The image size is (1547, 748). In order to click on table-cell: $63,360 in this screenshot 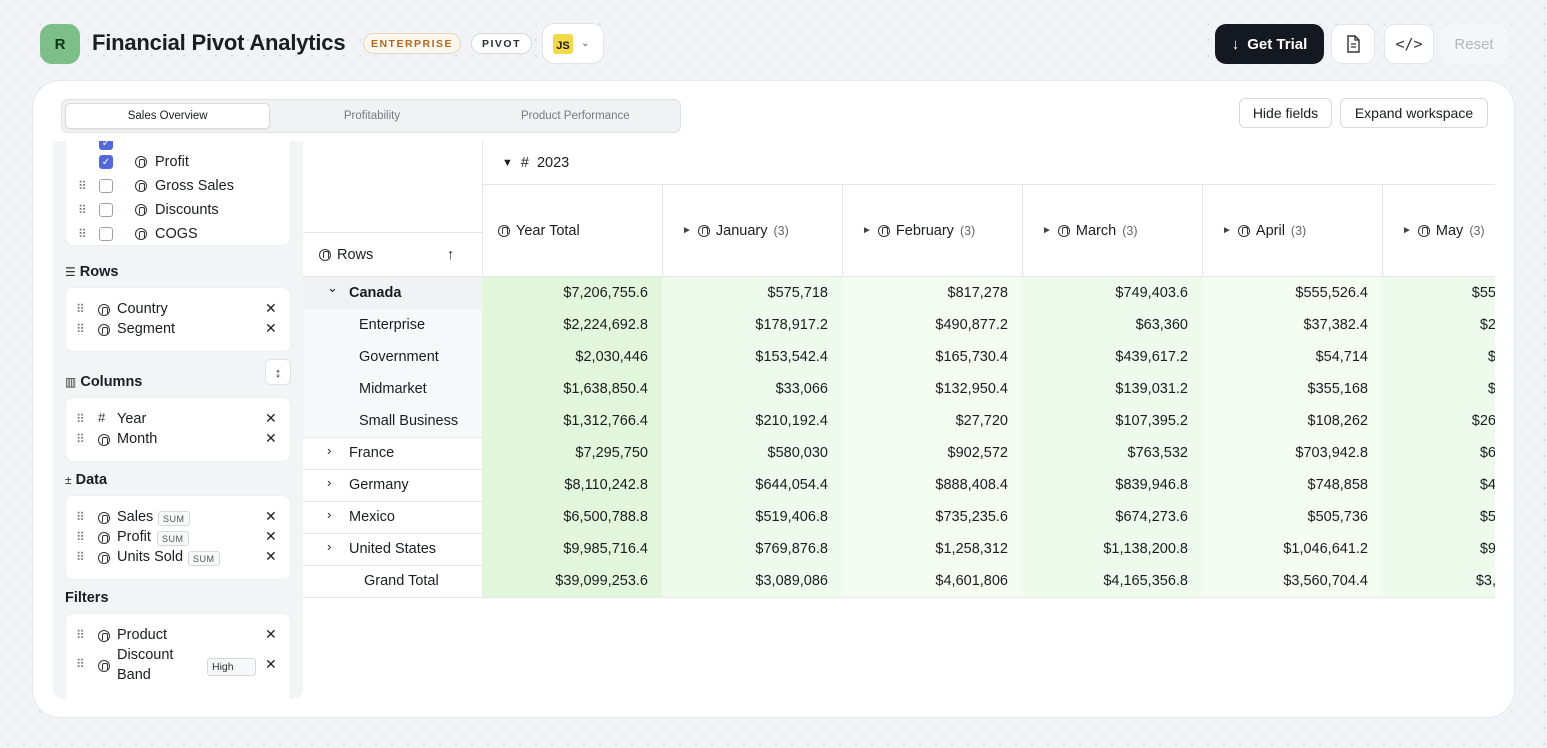, I will do `click(1112, 325)`.